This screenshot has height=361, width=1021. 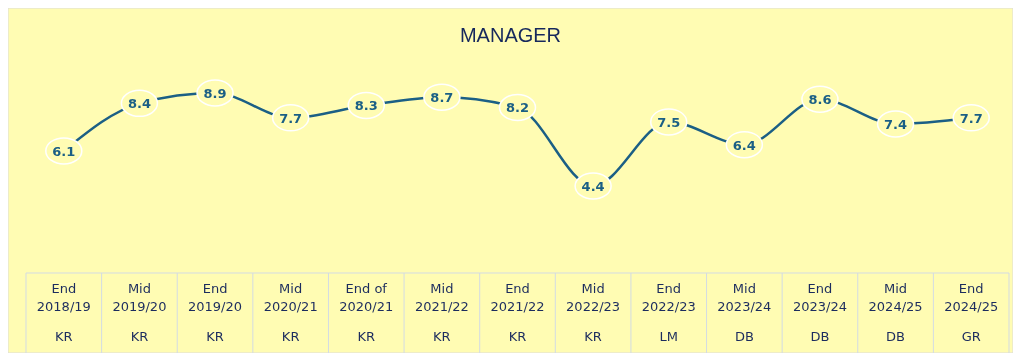 I want to click on chart-title: MANAGER, so click(x=510, y=35).